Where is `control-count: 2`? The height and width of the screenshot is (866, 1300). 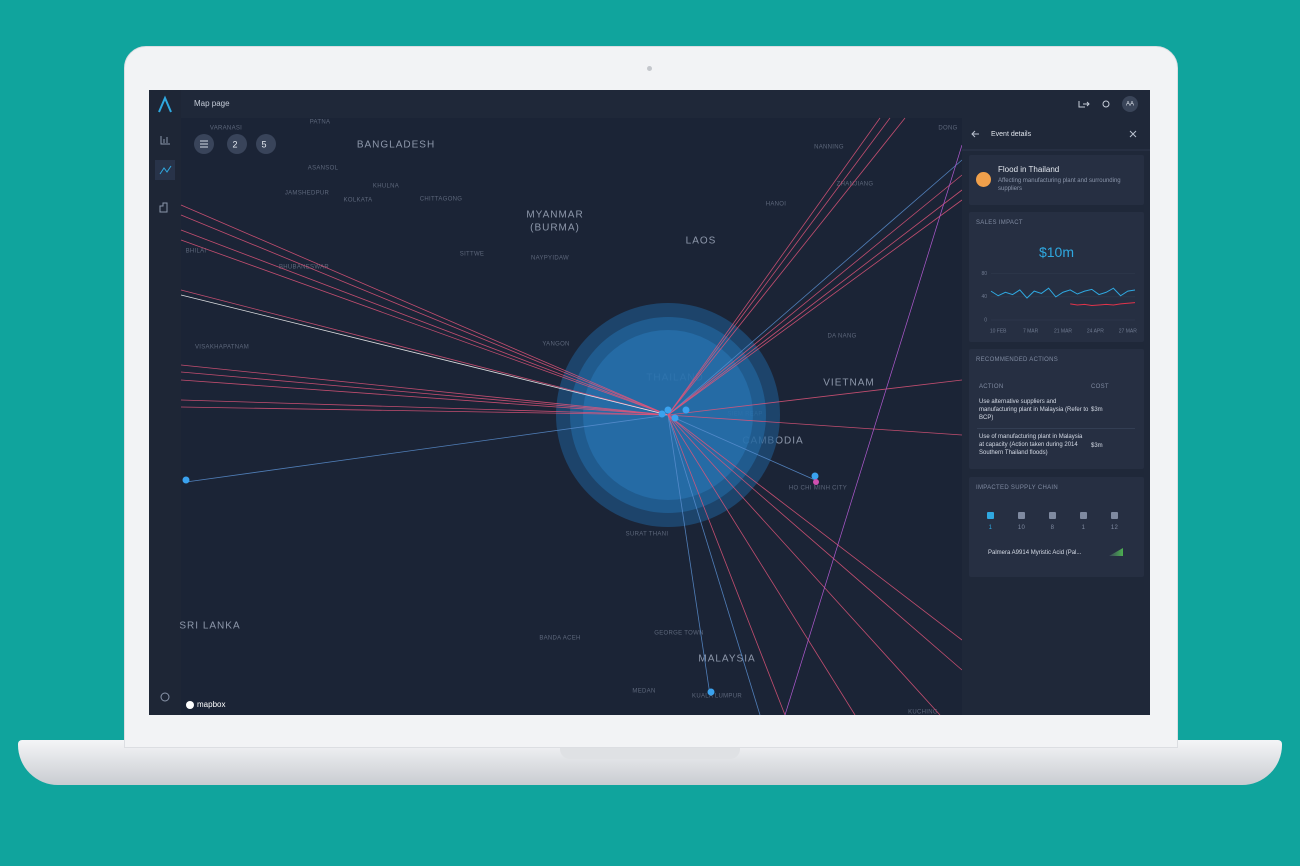
control-count: 2 is located at coordinates (234, 144).